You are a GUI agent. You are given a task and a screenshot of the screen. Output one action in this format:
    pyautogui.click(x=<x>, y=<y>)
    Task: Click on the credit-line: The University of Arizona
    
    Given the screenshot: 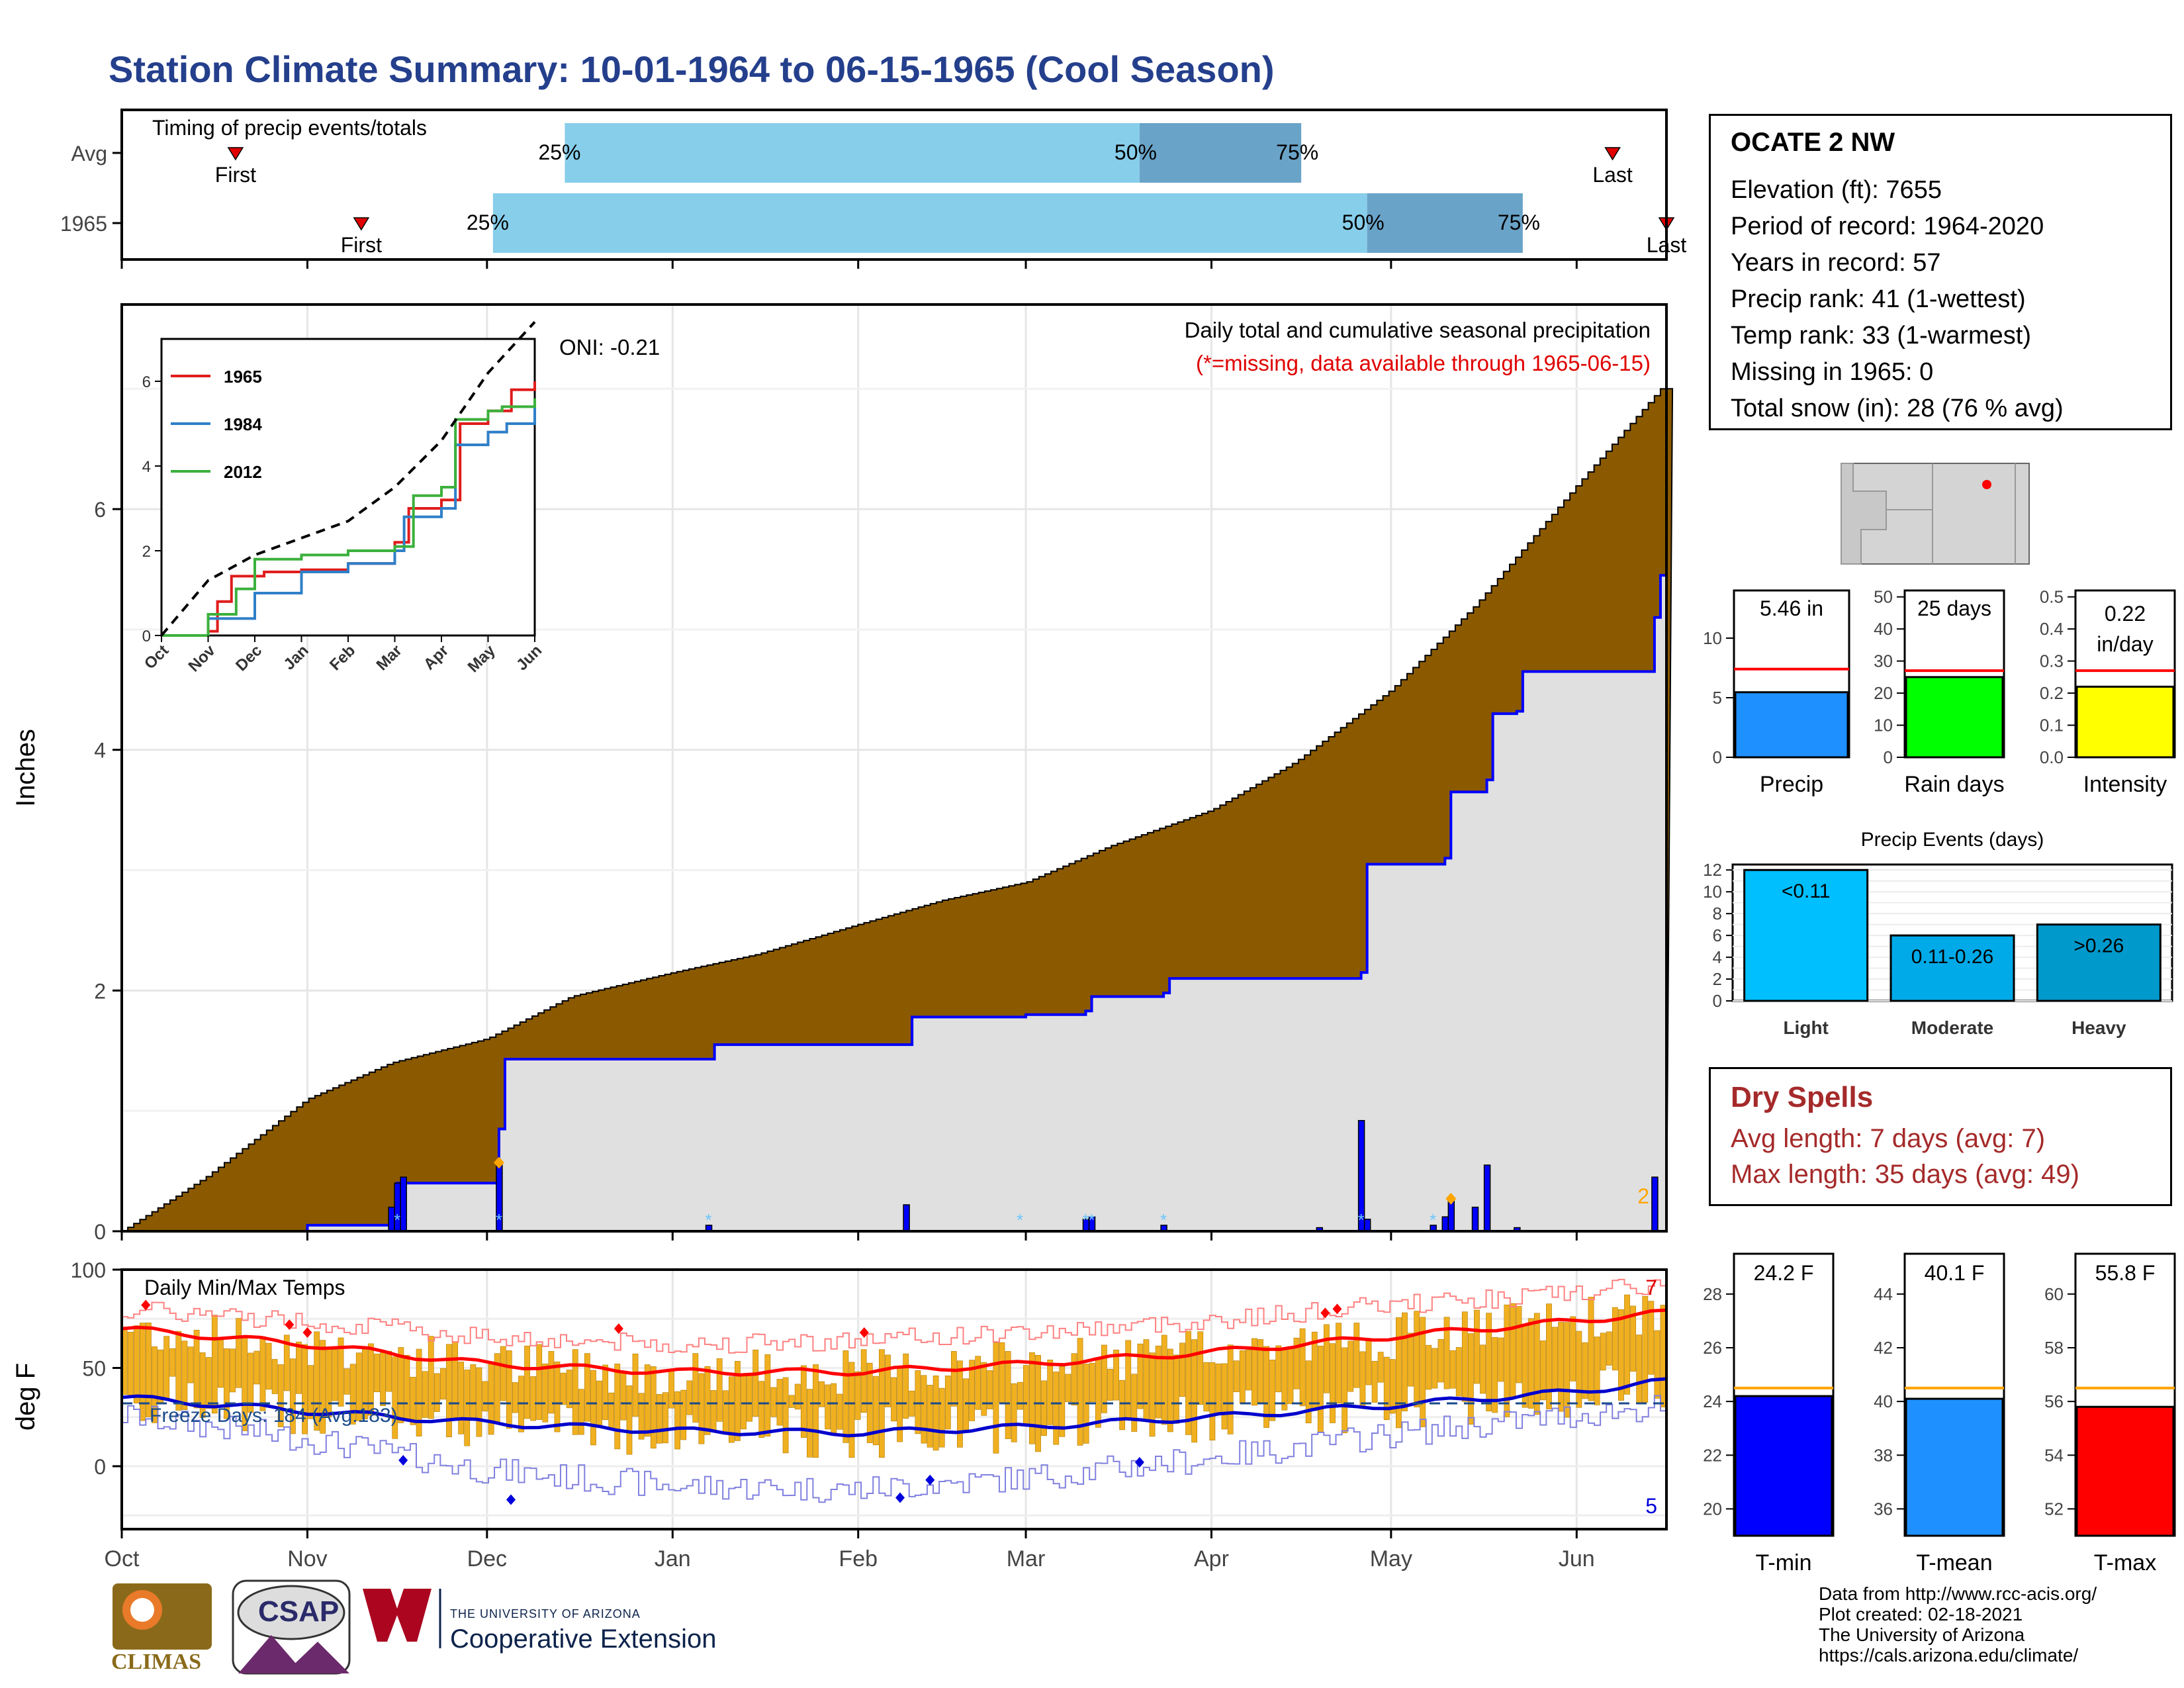 What is the action you would take?
    pyautogui.click(x=1922, y=1634)
    